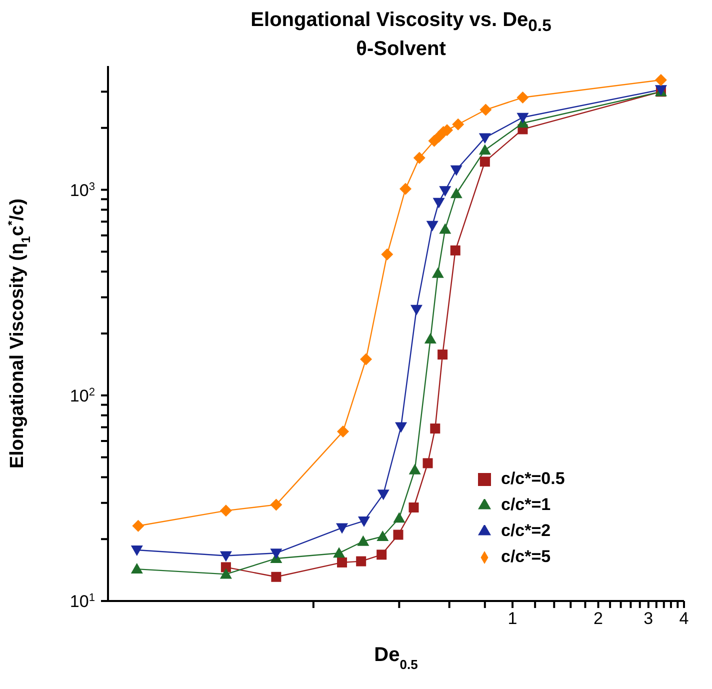  Describe the element at coordinates (533, 478) in the screenshot. I see `legend-label: c/c*=0.5` at that location.